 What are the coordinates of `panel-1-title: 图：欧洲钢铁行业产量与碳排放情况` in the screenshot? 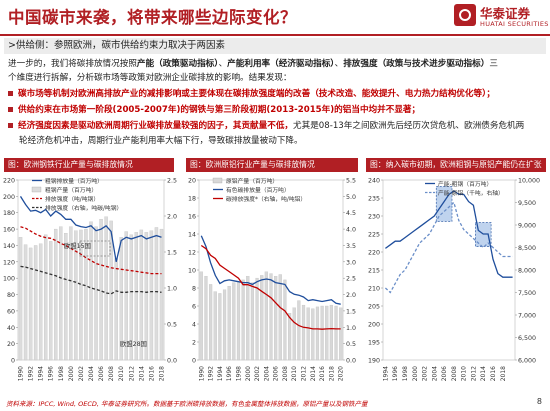 It's located at (89, 165).